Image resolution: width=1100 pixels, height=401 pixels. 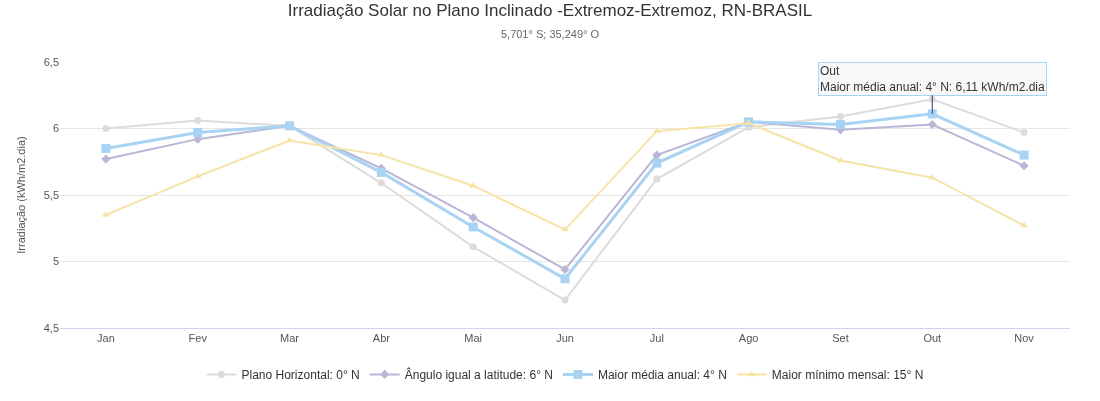 I want to click on legend-label: Maior mínimo mensal: 15° N, so click(x=847, y=375).